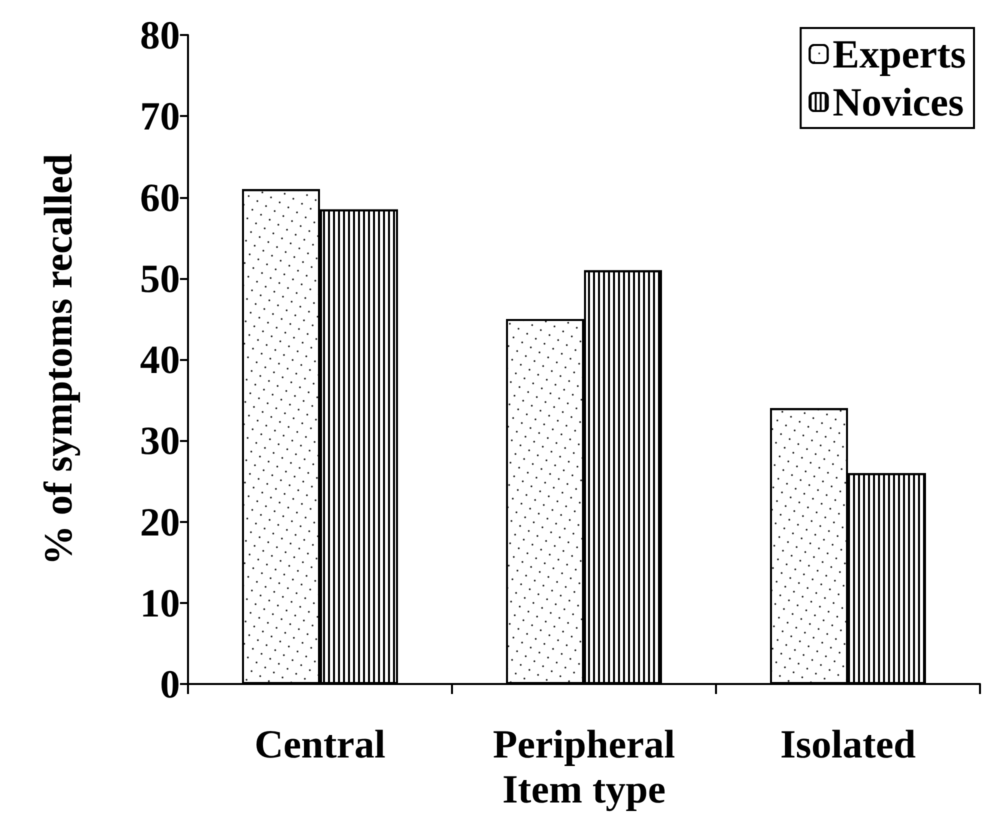 Image resolution: width=992 pixels, height=840 pixels. What do you see at coordinates (160, 441) in the screenshot?
I see `y-tick-label: 30` at bounding box center [160, 441].